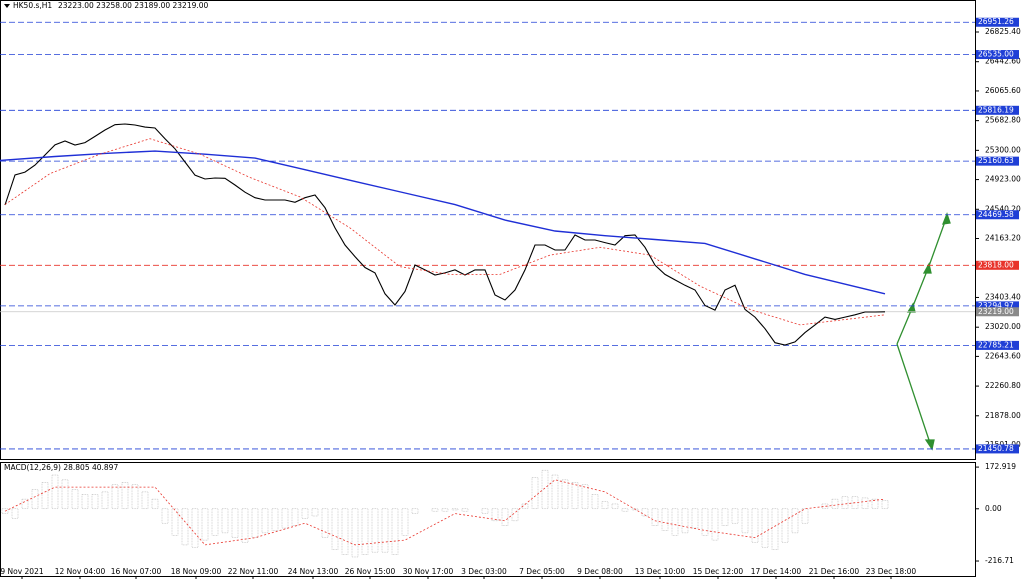 This screenshot has height=579, width=1024. What do you see at coordinates (1003, 238) in the screenshot?
I see `y-tick-label: 24163.20` at bounding box center [1003, 238].